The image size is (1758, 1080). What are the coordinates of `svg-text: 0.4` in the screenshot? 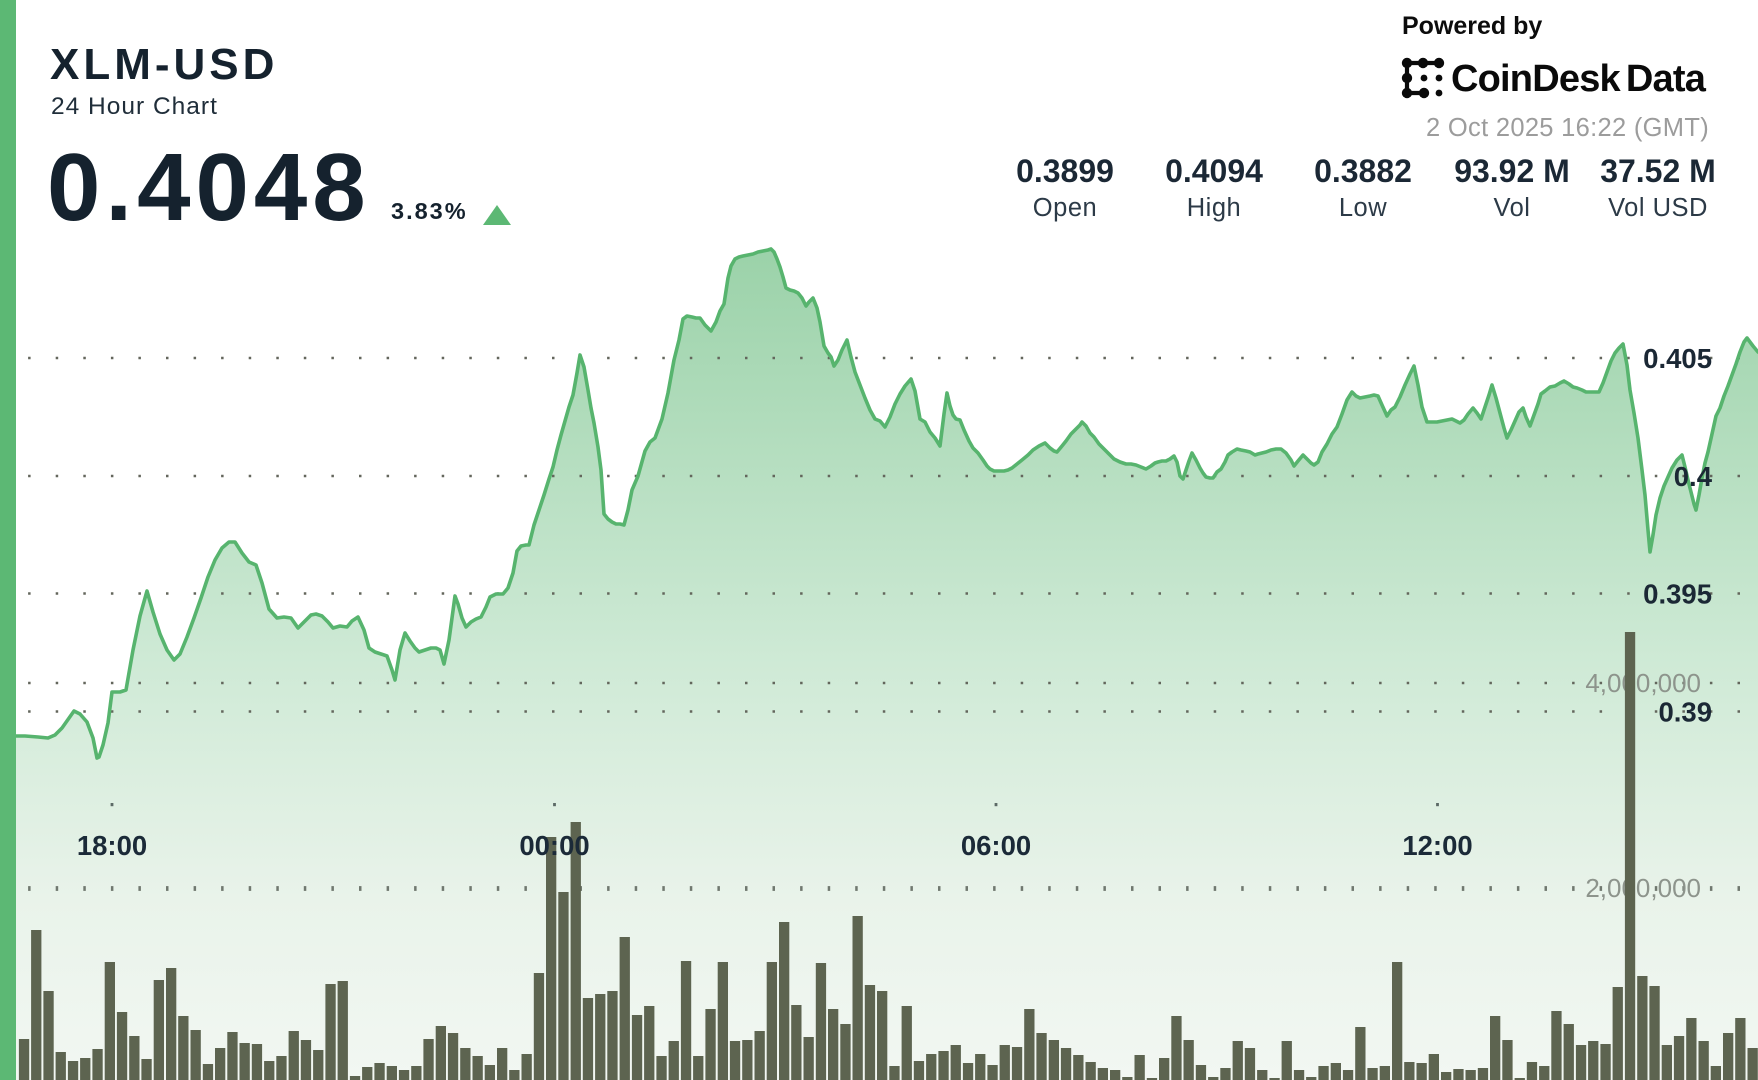 It's located at (1693, 476).